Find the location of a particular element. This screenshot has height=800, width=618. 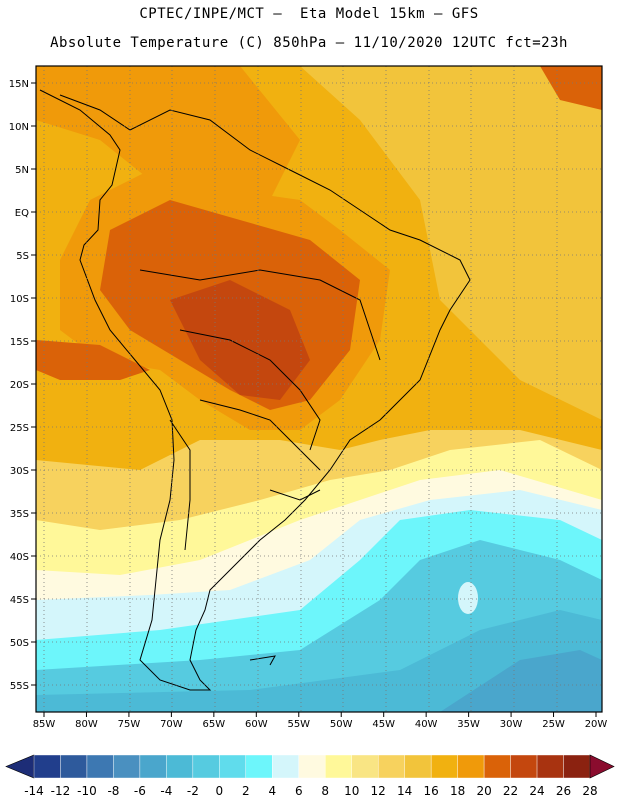

lat-tick-label: 45S is located at coordinates (19, 600).